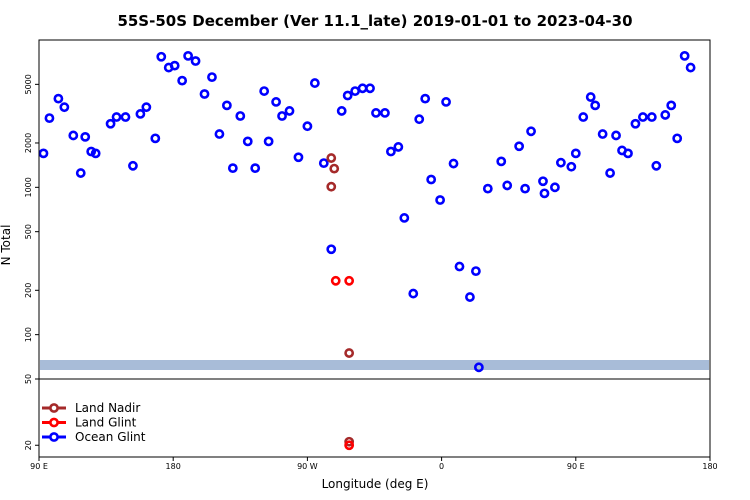 Image resolution: width=750 pixels, height=500 pixels. What do you see at coordinates (110, 437) in the screenshot?
I see `legend-label-ocean-glint: Ocean Glint` at bounding box center [110, 437].